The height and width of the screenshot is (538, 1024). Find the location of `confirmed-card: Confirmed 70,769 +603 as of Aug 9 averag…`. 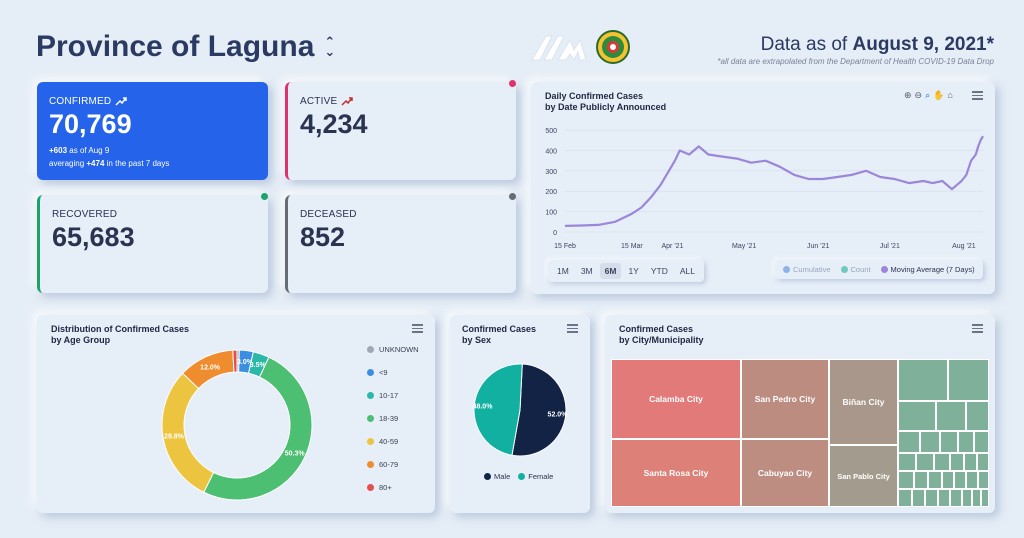

confirmed-card: Confirmed 70,769 +603 as of Aug 9 averag… is located at coordinates (152, 131).